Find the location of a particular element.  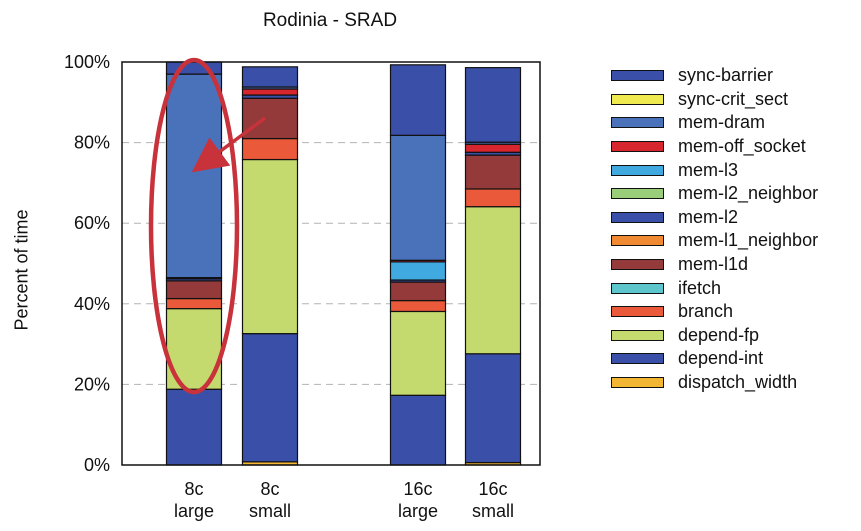

legend-label: mem-l1_neighbor is located at coordinates (748, 240).